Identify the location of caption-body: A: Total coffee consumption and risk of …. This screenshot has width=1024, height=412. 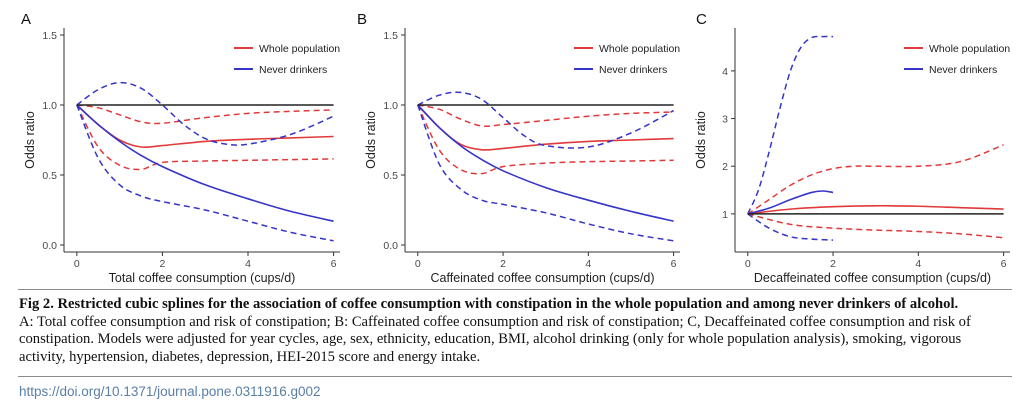
(495, 339).